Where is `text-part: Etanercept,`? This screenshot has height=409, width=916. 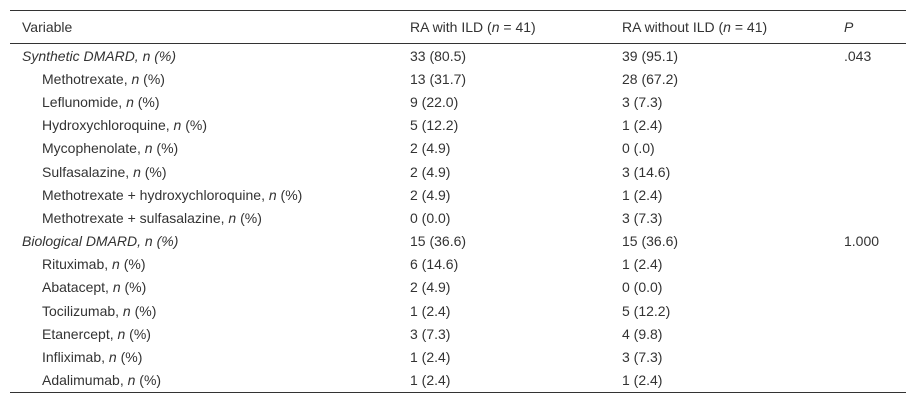 text-part: Etanercept, is located at coordinates (80, 333).